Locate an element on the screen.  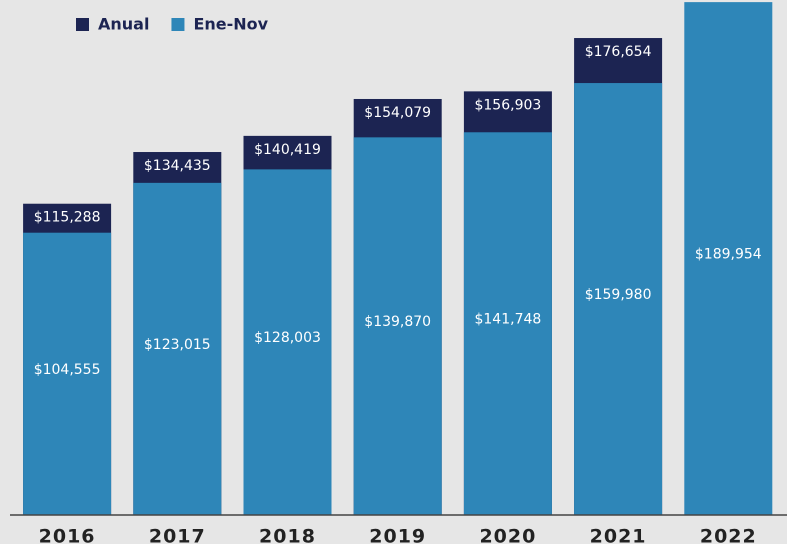
value-label: $156,903 is located at coordinates (507, 105).